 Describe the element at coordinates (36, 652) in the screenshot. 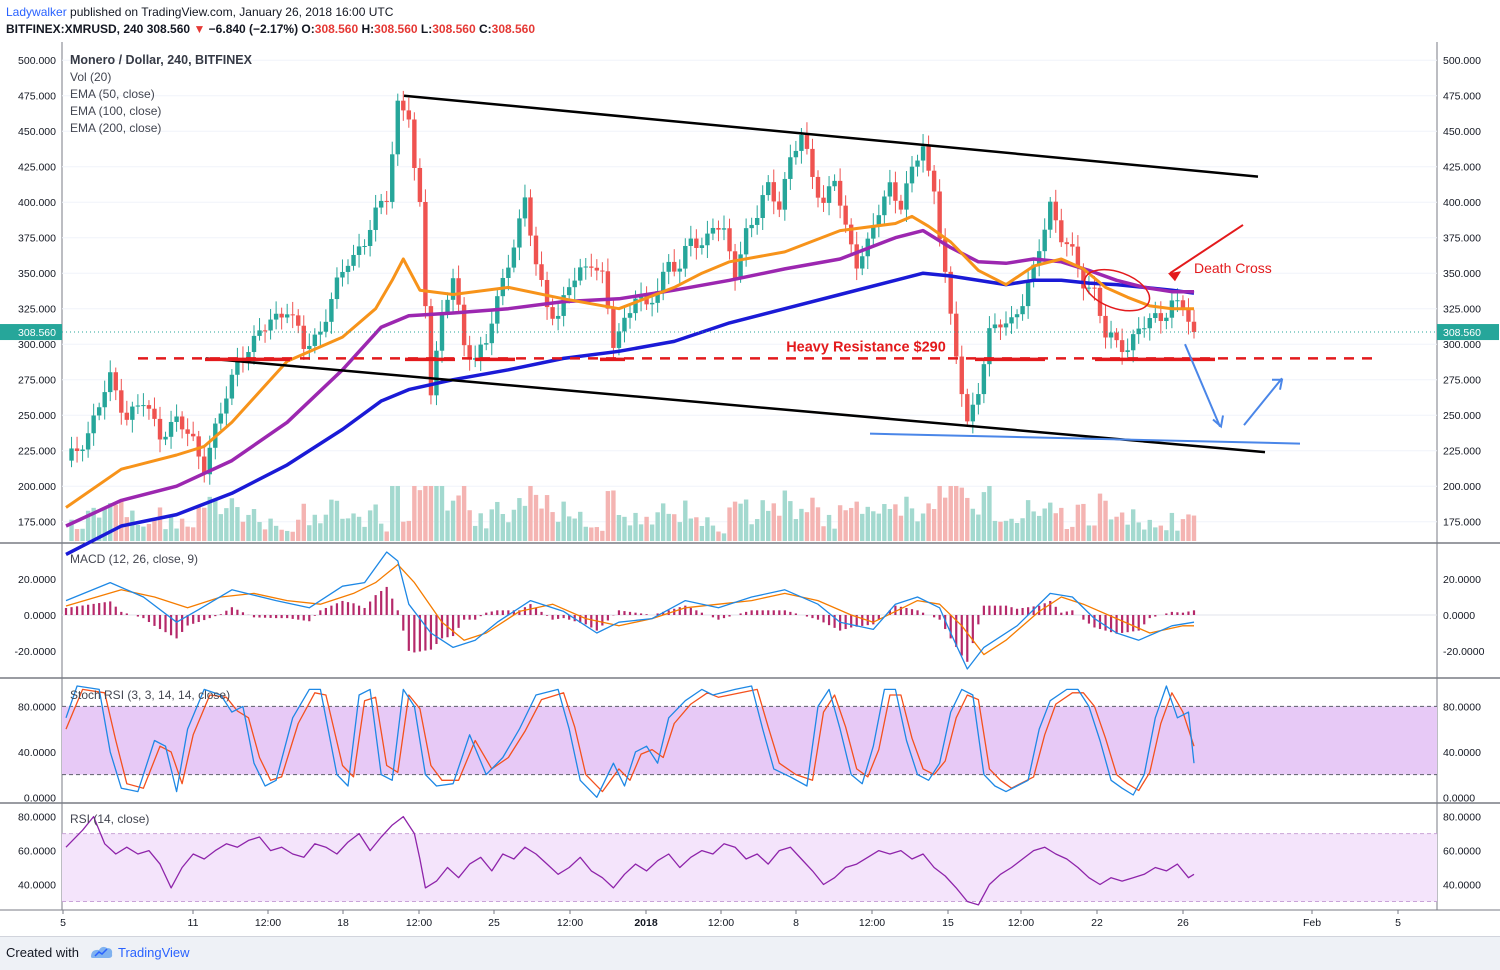

I see `macd-y-tick-left: -20.0000` at that location.